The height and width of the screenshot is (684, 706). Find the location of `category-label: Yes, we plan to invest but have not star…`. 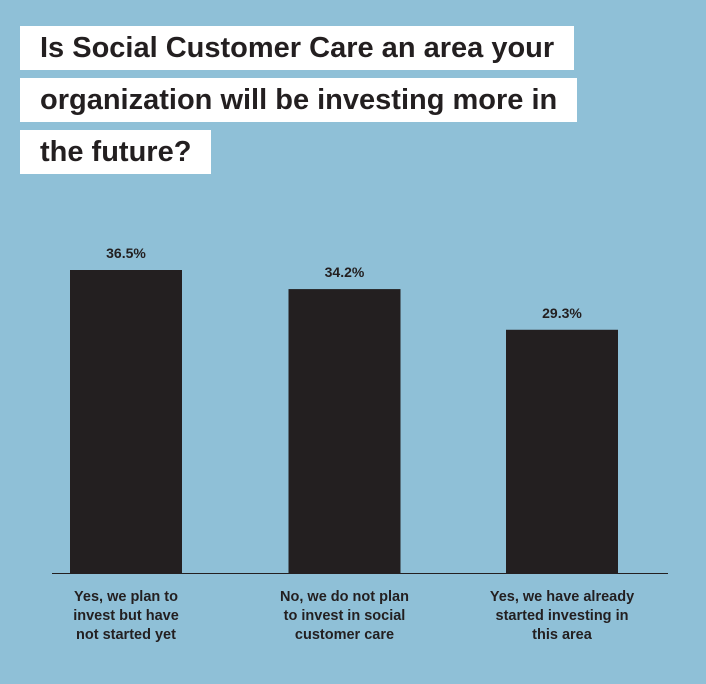

category-label: Yes, we plan to invest but have not star… is located at coordinates (126, 616).